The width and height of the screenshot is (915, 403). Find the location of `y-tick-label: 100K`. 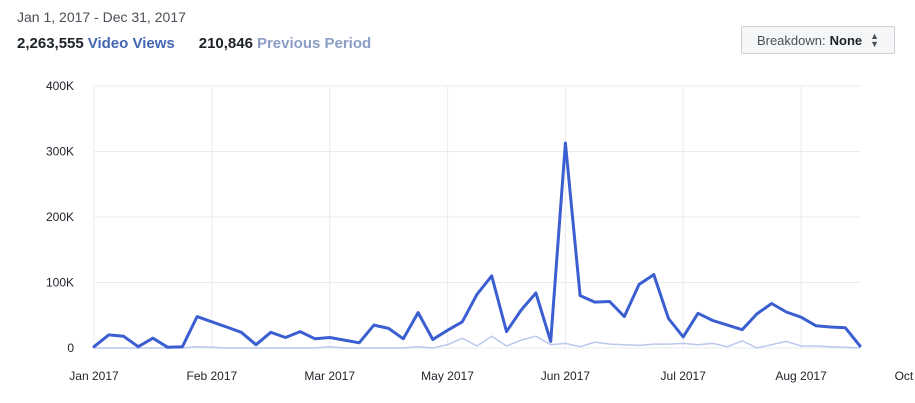

y-tick-label: 100K is located at coordinates (60, 283).